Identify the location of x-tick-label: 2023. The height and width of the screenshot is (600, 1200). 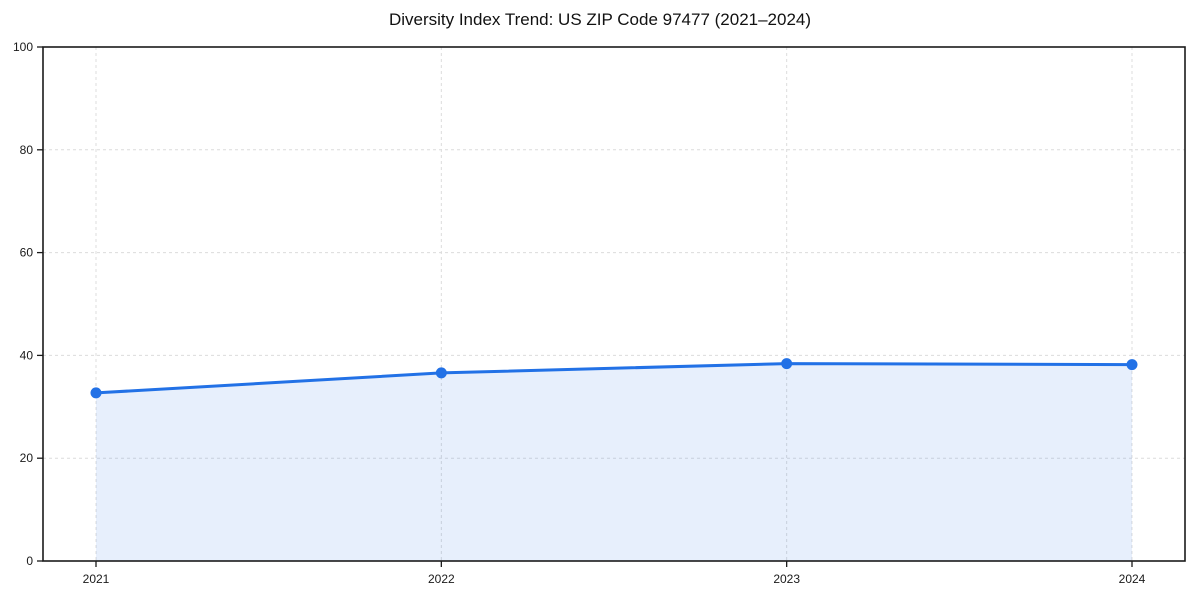
(786, 579).